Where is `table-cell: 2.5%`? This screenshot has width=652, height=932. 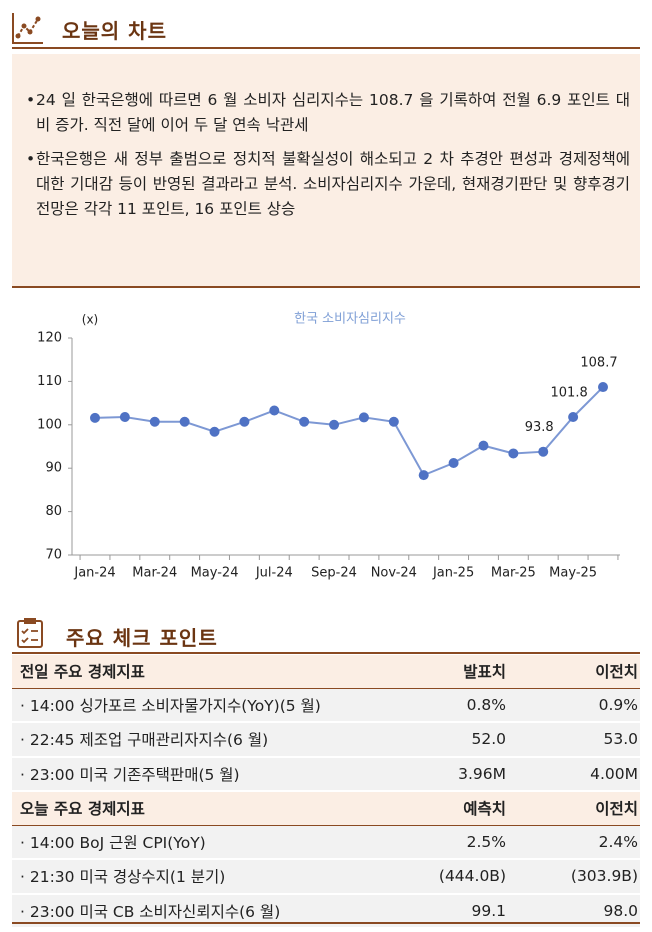
table-cell: 2.5% is located at coordinates (449, 842).